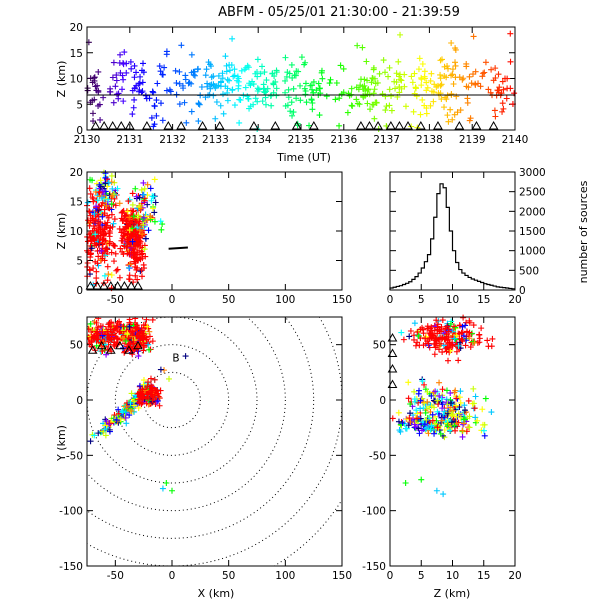 This screenshot has width=600, height=600. What do you see at coordinates (429, 140) in the screenshot?
I see `x-tick-label: 2138` at bounding box center [429, 140].